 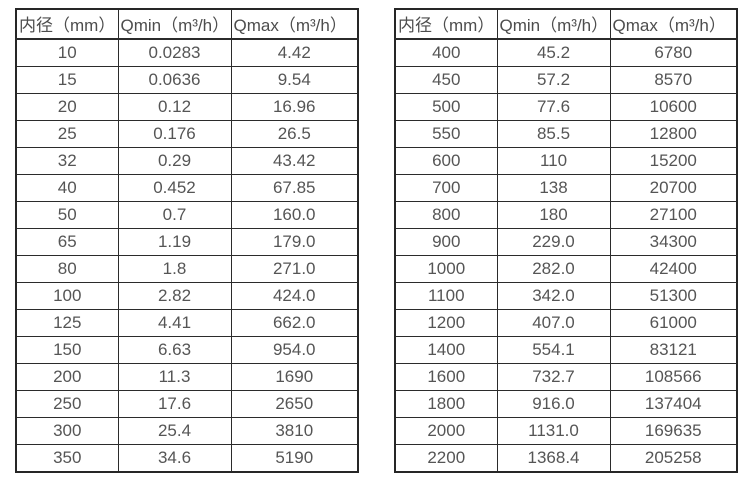 I want to click on table-row: 2200 1368.4 205258, so click(x=566, y=458).